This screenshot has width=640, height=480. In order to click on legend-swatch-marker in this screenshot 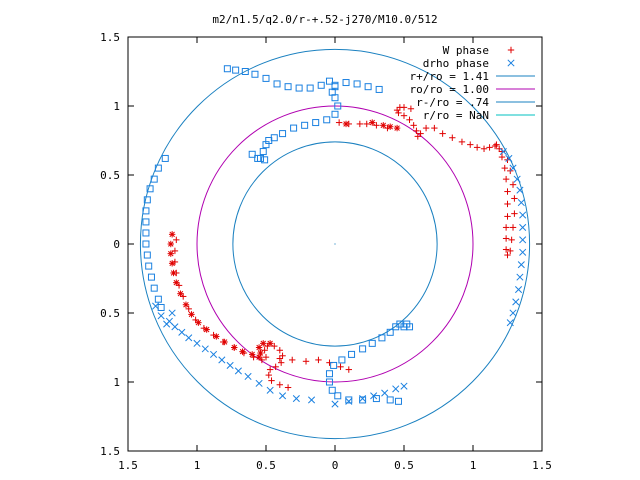, I will do `click(511, 50)`.